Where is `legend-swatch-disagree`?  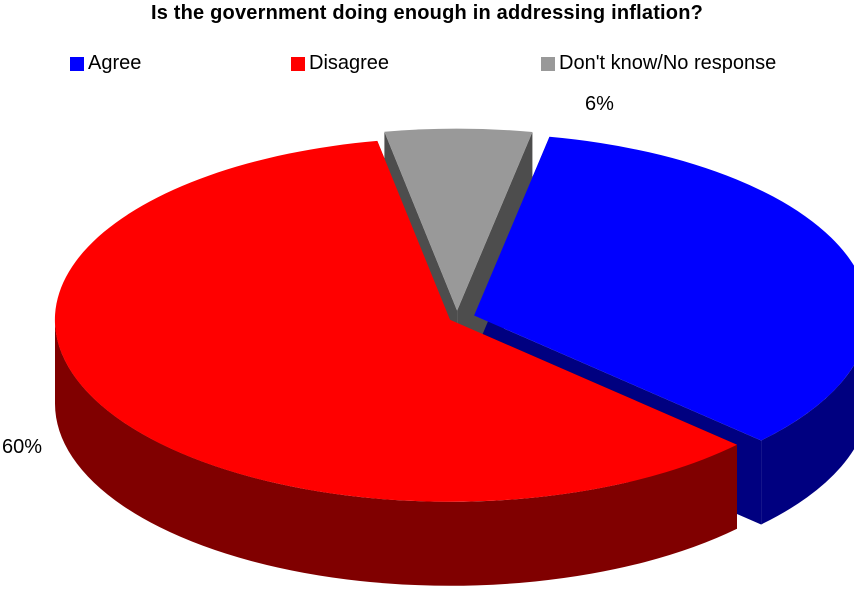
legend-swatch-disagree is located at coordinates (298, 63).